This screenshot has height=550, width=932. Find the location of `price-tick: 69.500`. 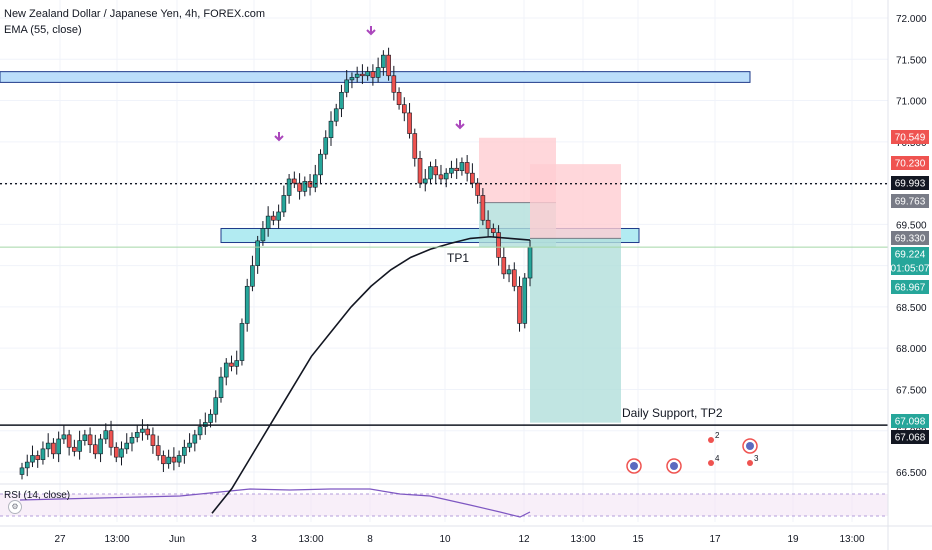

price-tick: 69.500 is located at coordinates (911, 225).